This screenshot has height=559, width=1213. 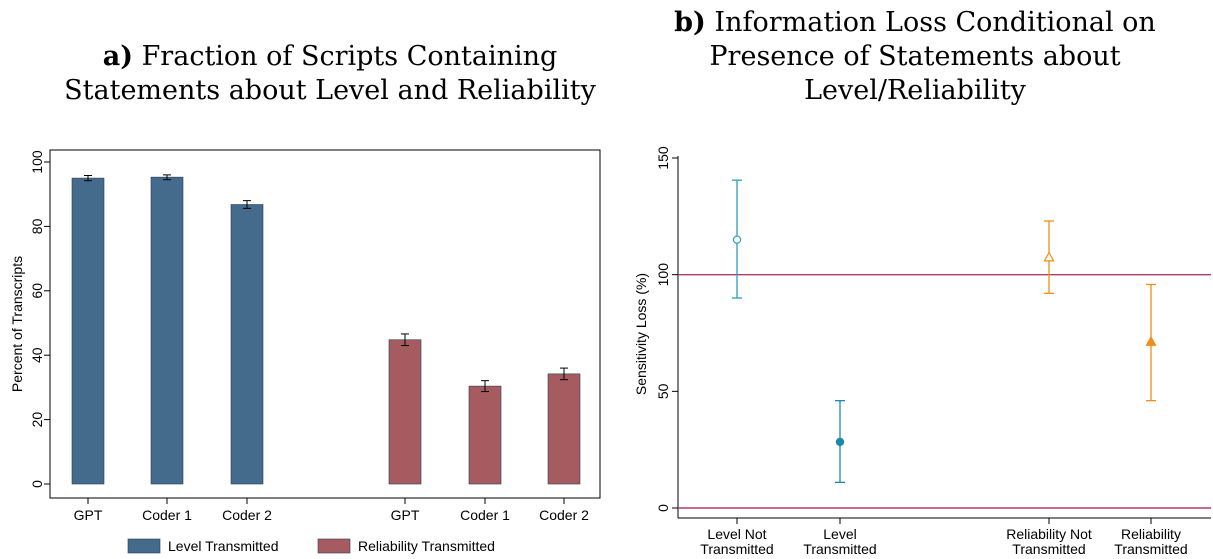 I want to click on panel-b-title-line-2: Presence of Statements about, so click(x=915, y=56).